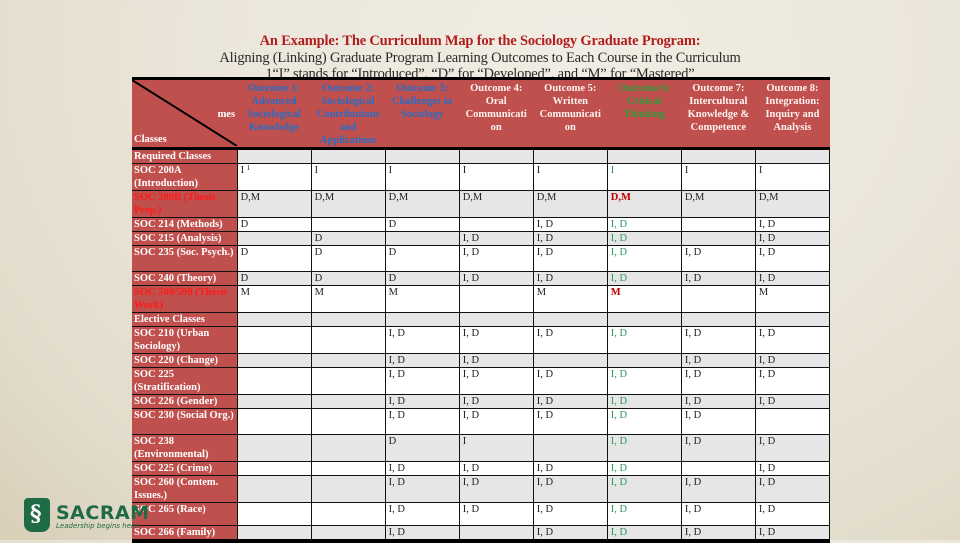 The height and width of the screenshot is (543, 960). I want to click on table-row: SOC 240 (Theory) D D D I, D I, D I, D I, D I, D, so click(481, 278).